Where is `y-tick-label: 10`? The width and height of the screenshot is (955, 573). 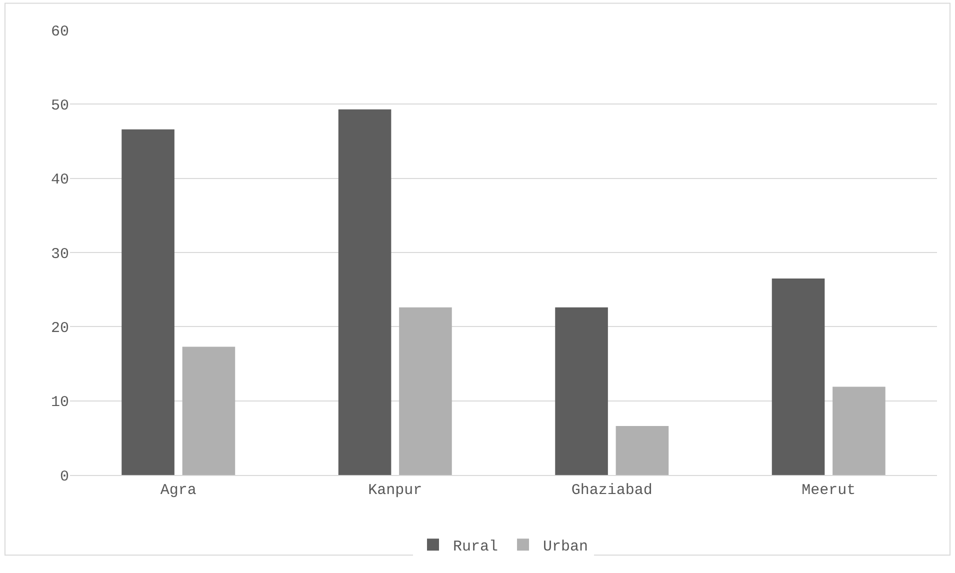 y-tick-label: 10 is located at coordinates (59, 403).